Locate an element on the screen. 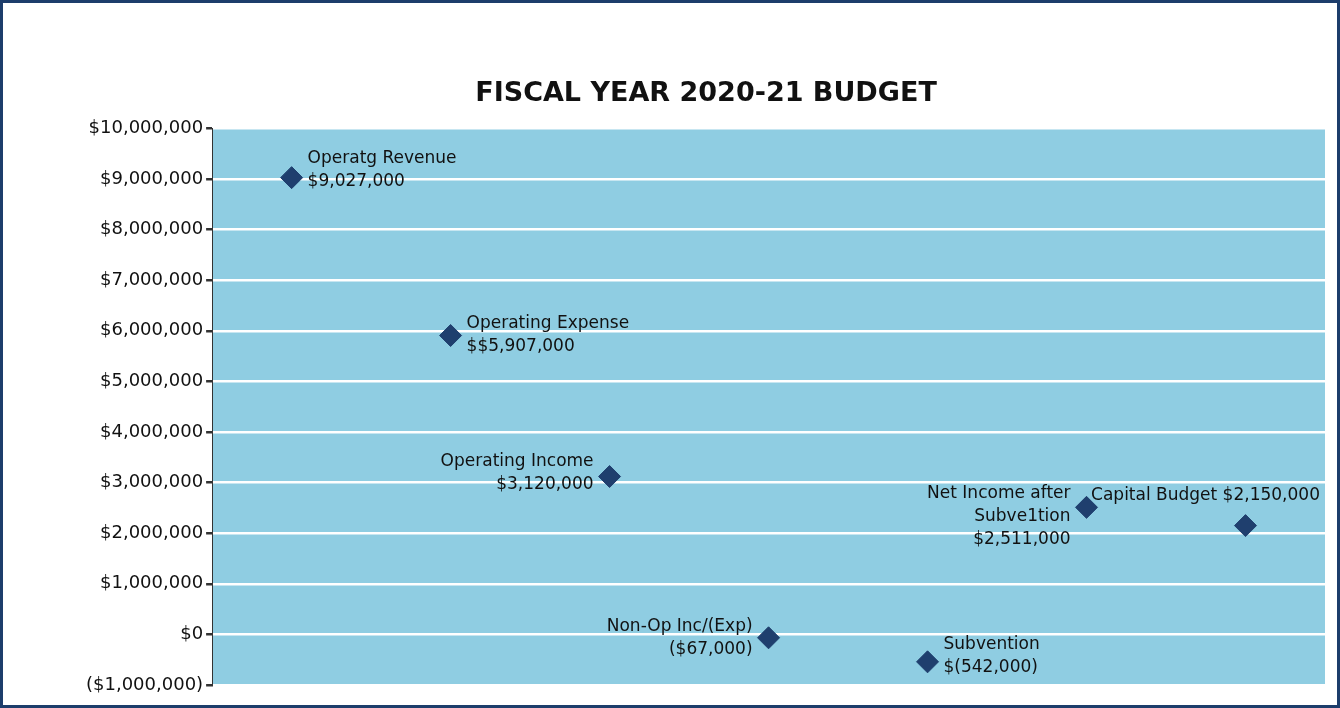 The height and width of the screenshot is (708, 1340). chart-title: FISCAL YEAR 2020-21 BUDGET is located at coordinates (706, 92).